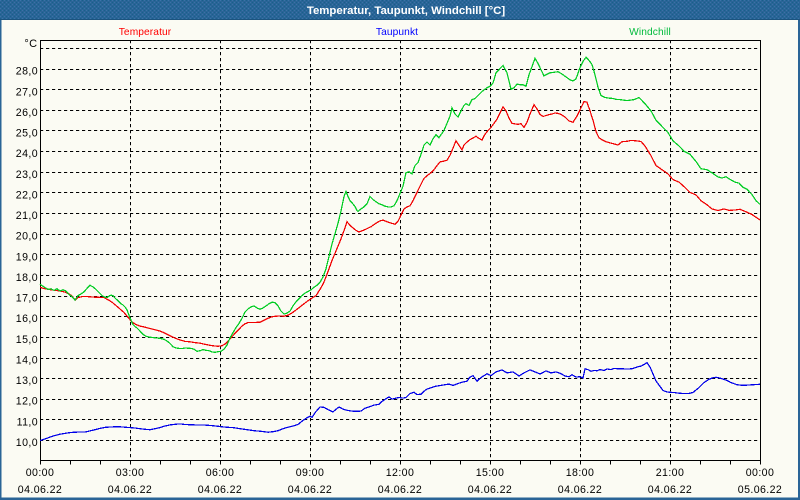 The image size is (800, 500). I want to click on svg-text: 14,0, so click(27, 361).